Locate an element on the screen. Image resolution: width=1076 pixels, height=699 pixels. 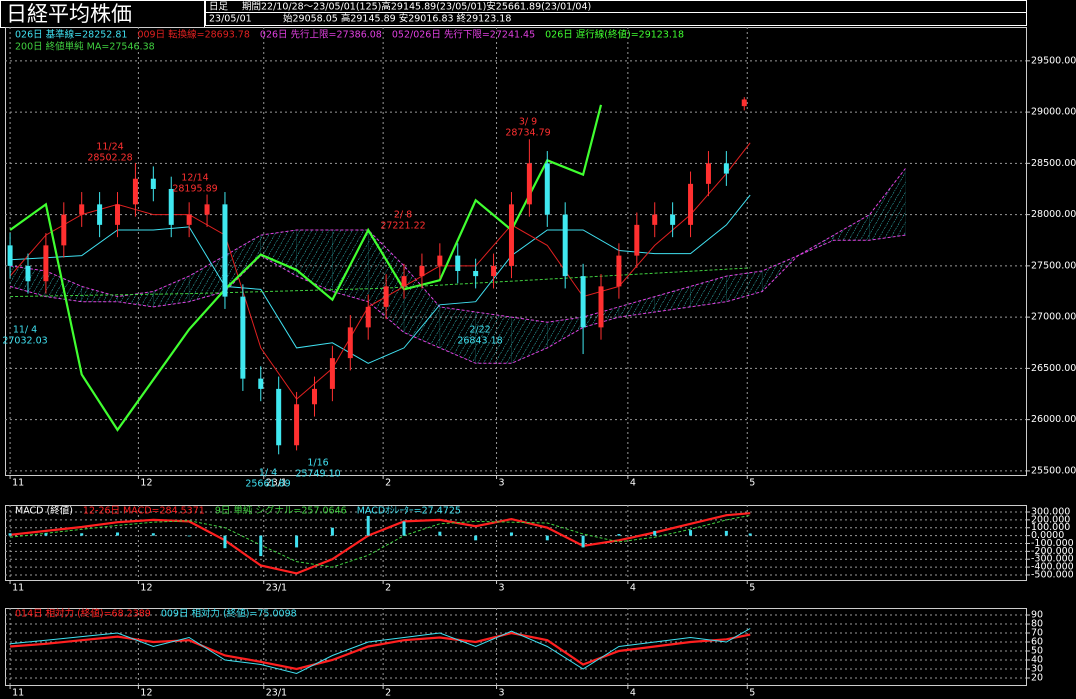
y-tick-label: 30 is located at coordinates (1037, 668).